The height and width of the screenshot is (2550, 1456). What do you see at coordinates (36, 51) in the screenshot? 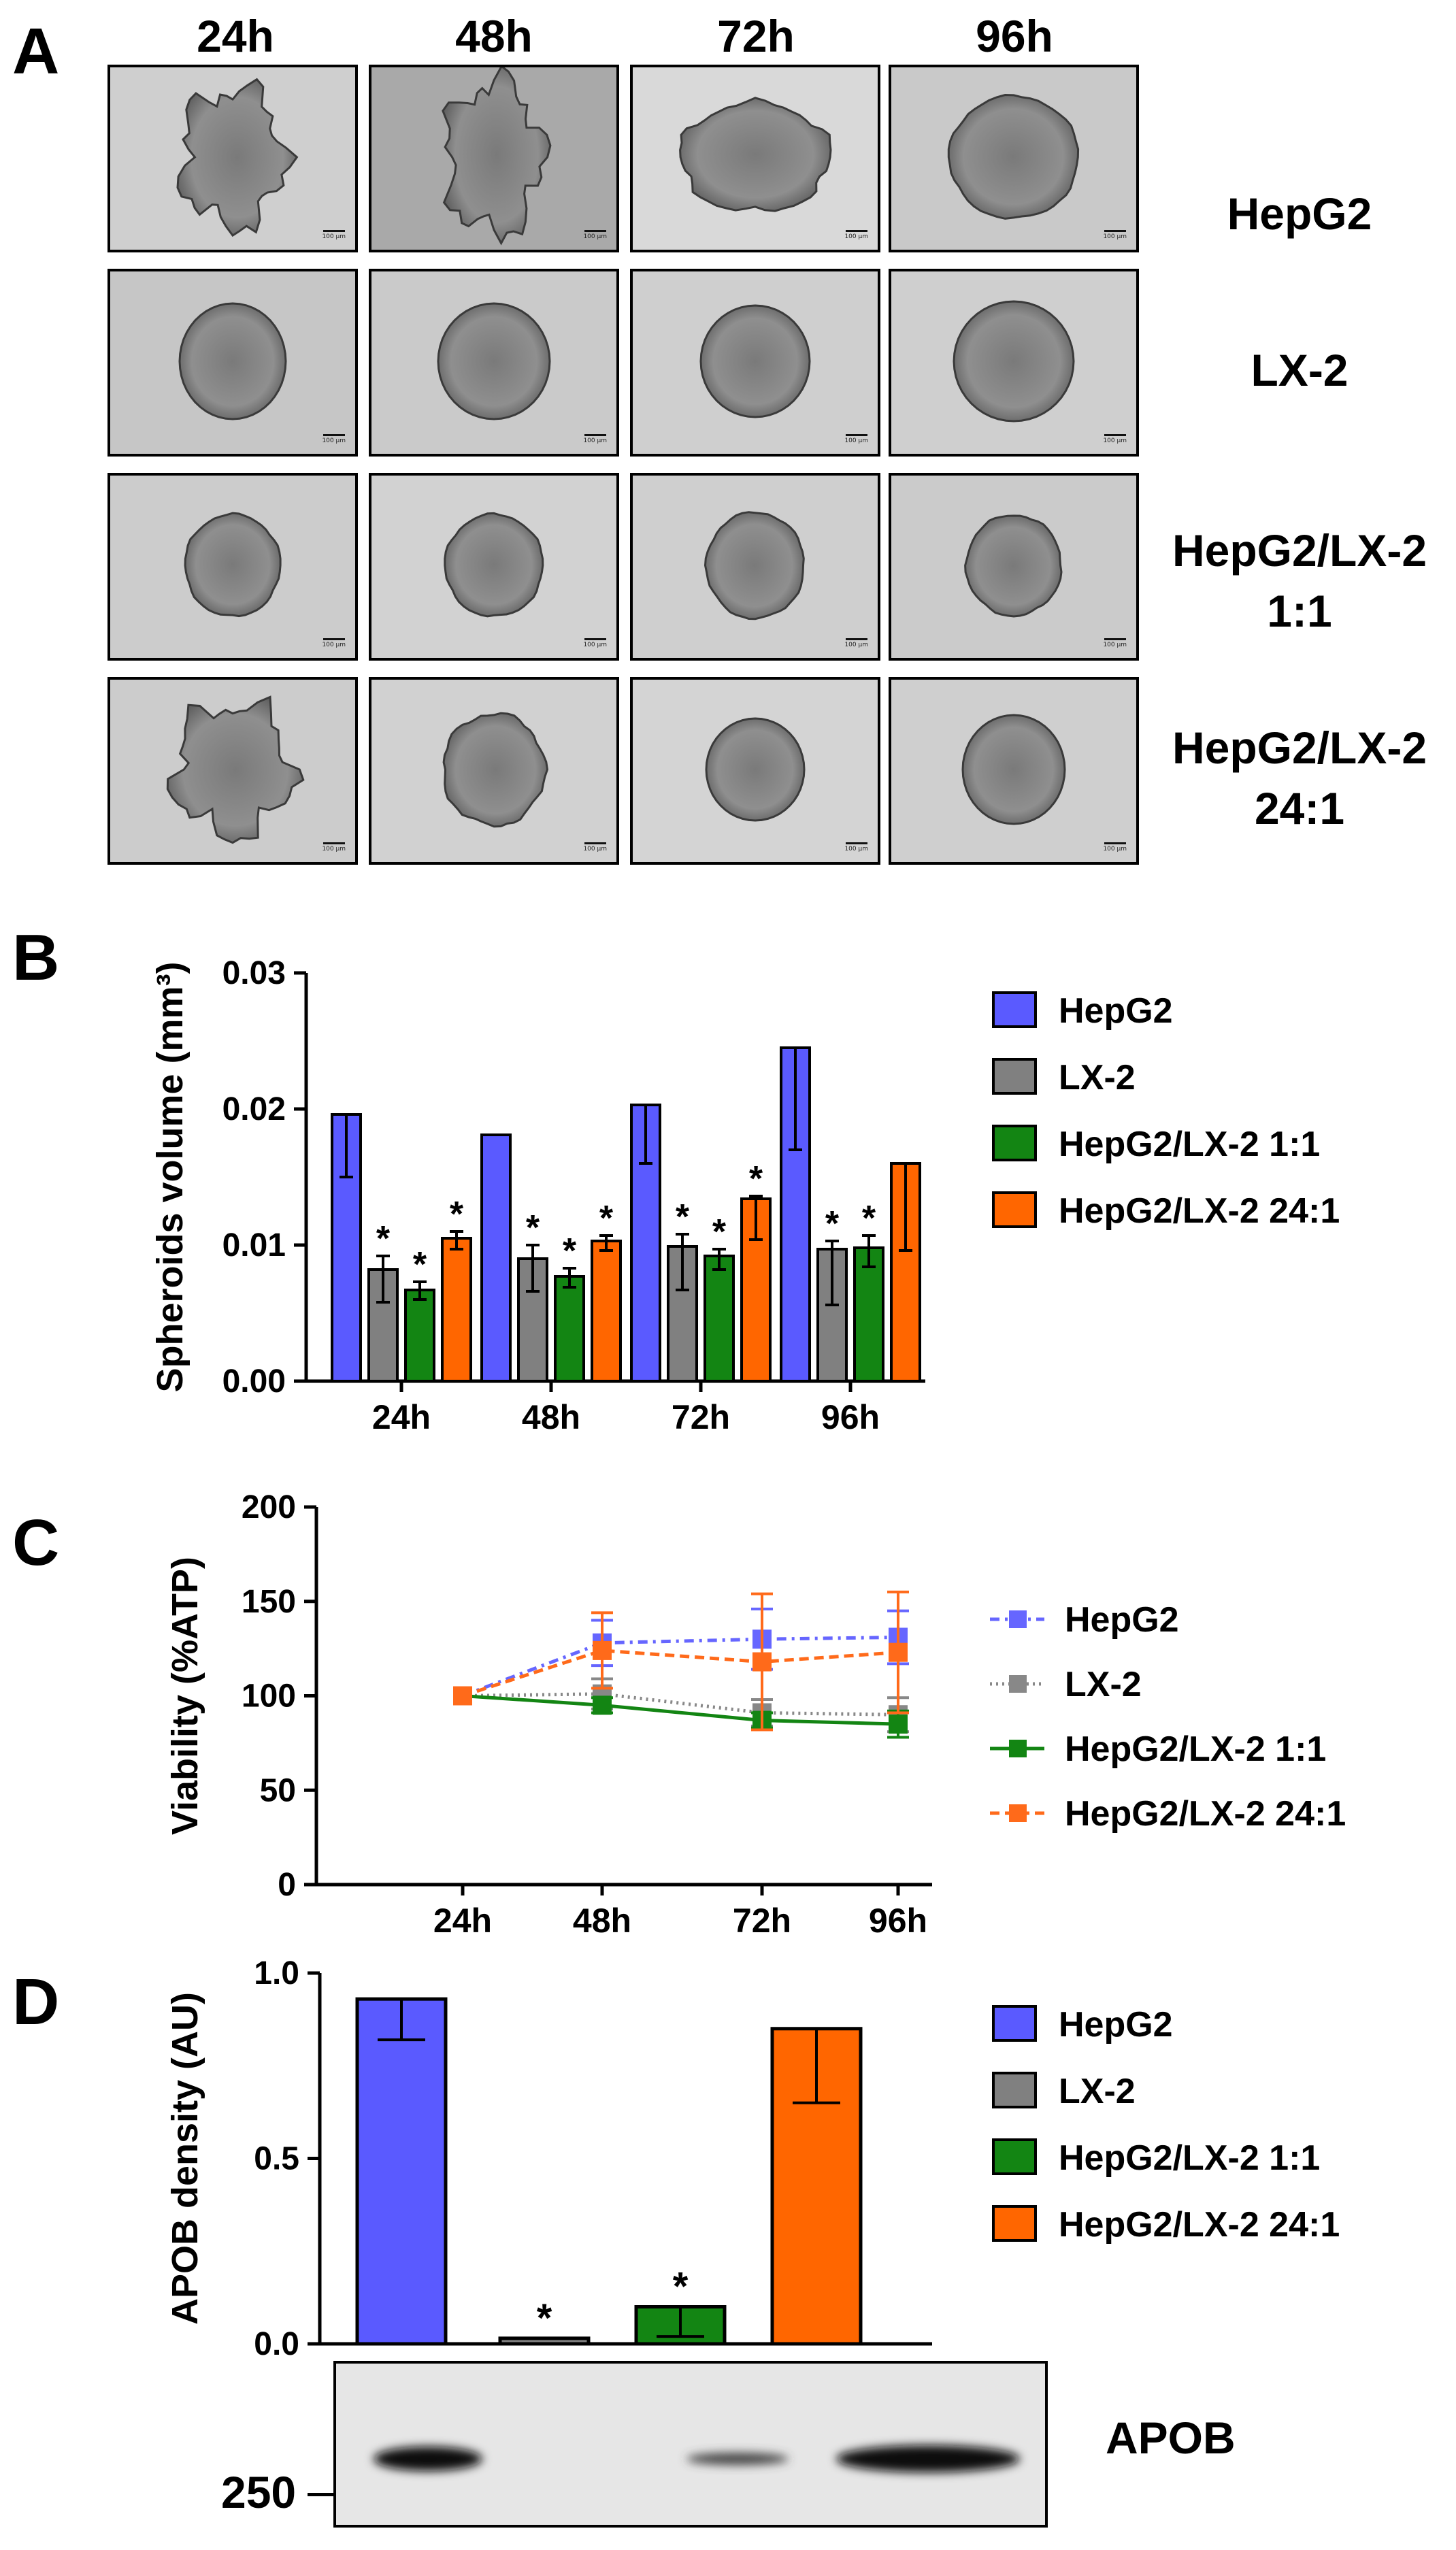
I see `panel-letter-a: A` at bounding box center [36, 51].